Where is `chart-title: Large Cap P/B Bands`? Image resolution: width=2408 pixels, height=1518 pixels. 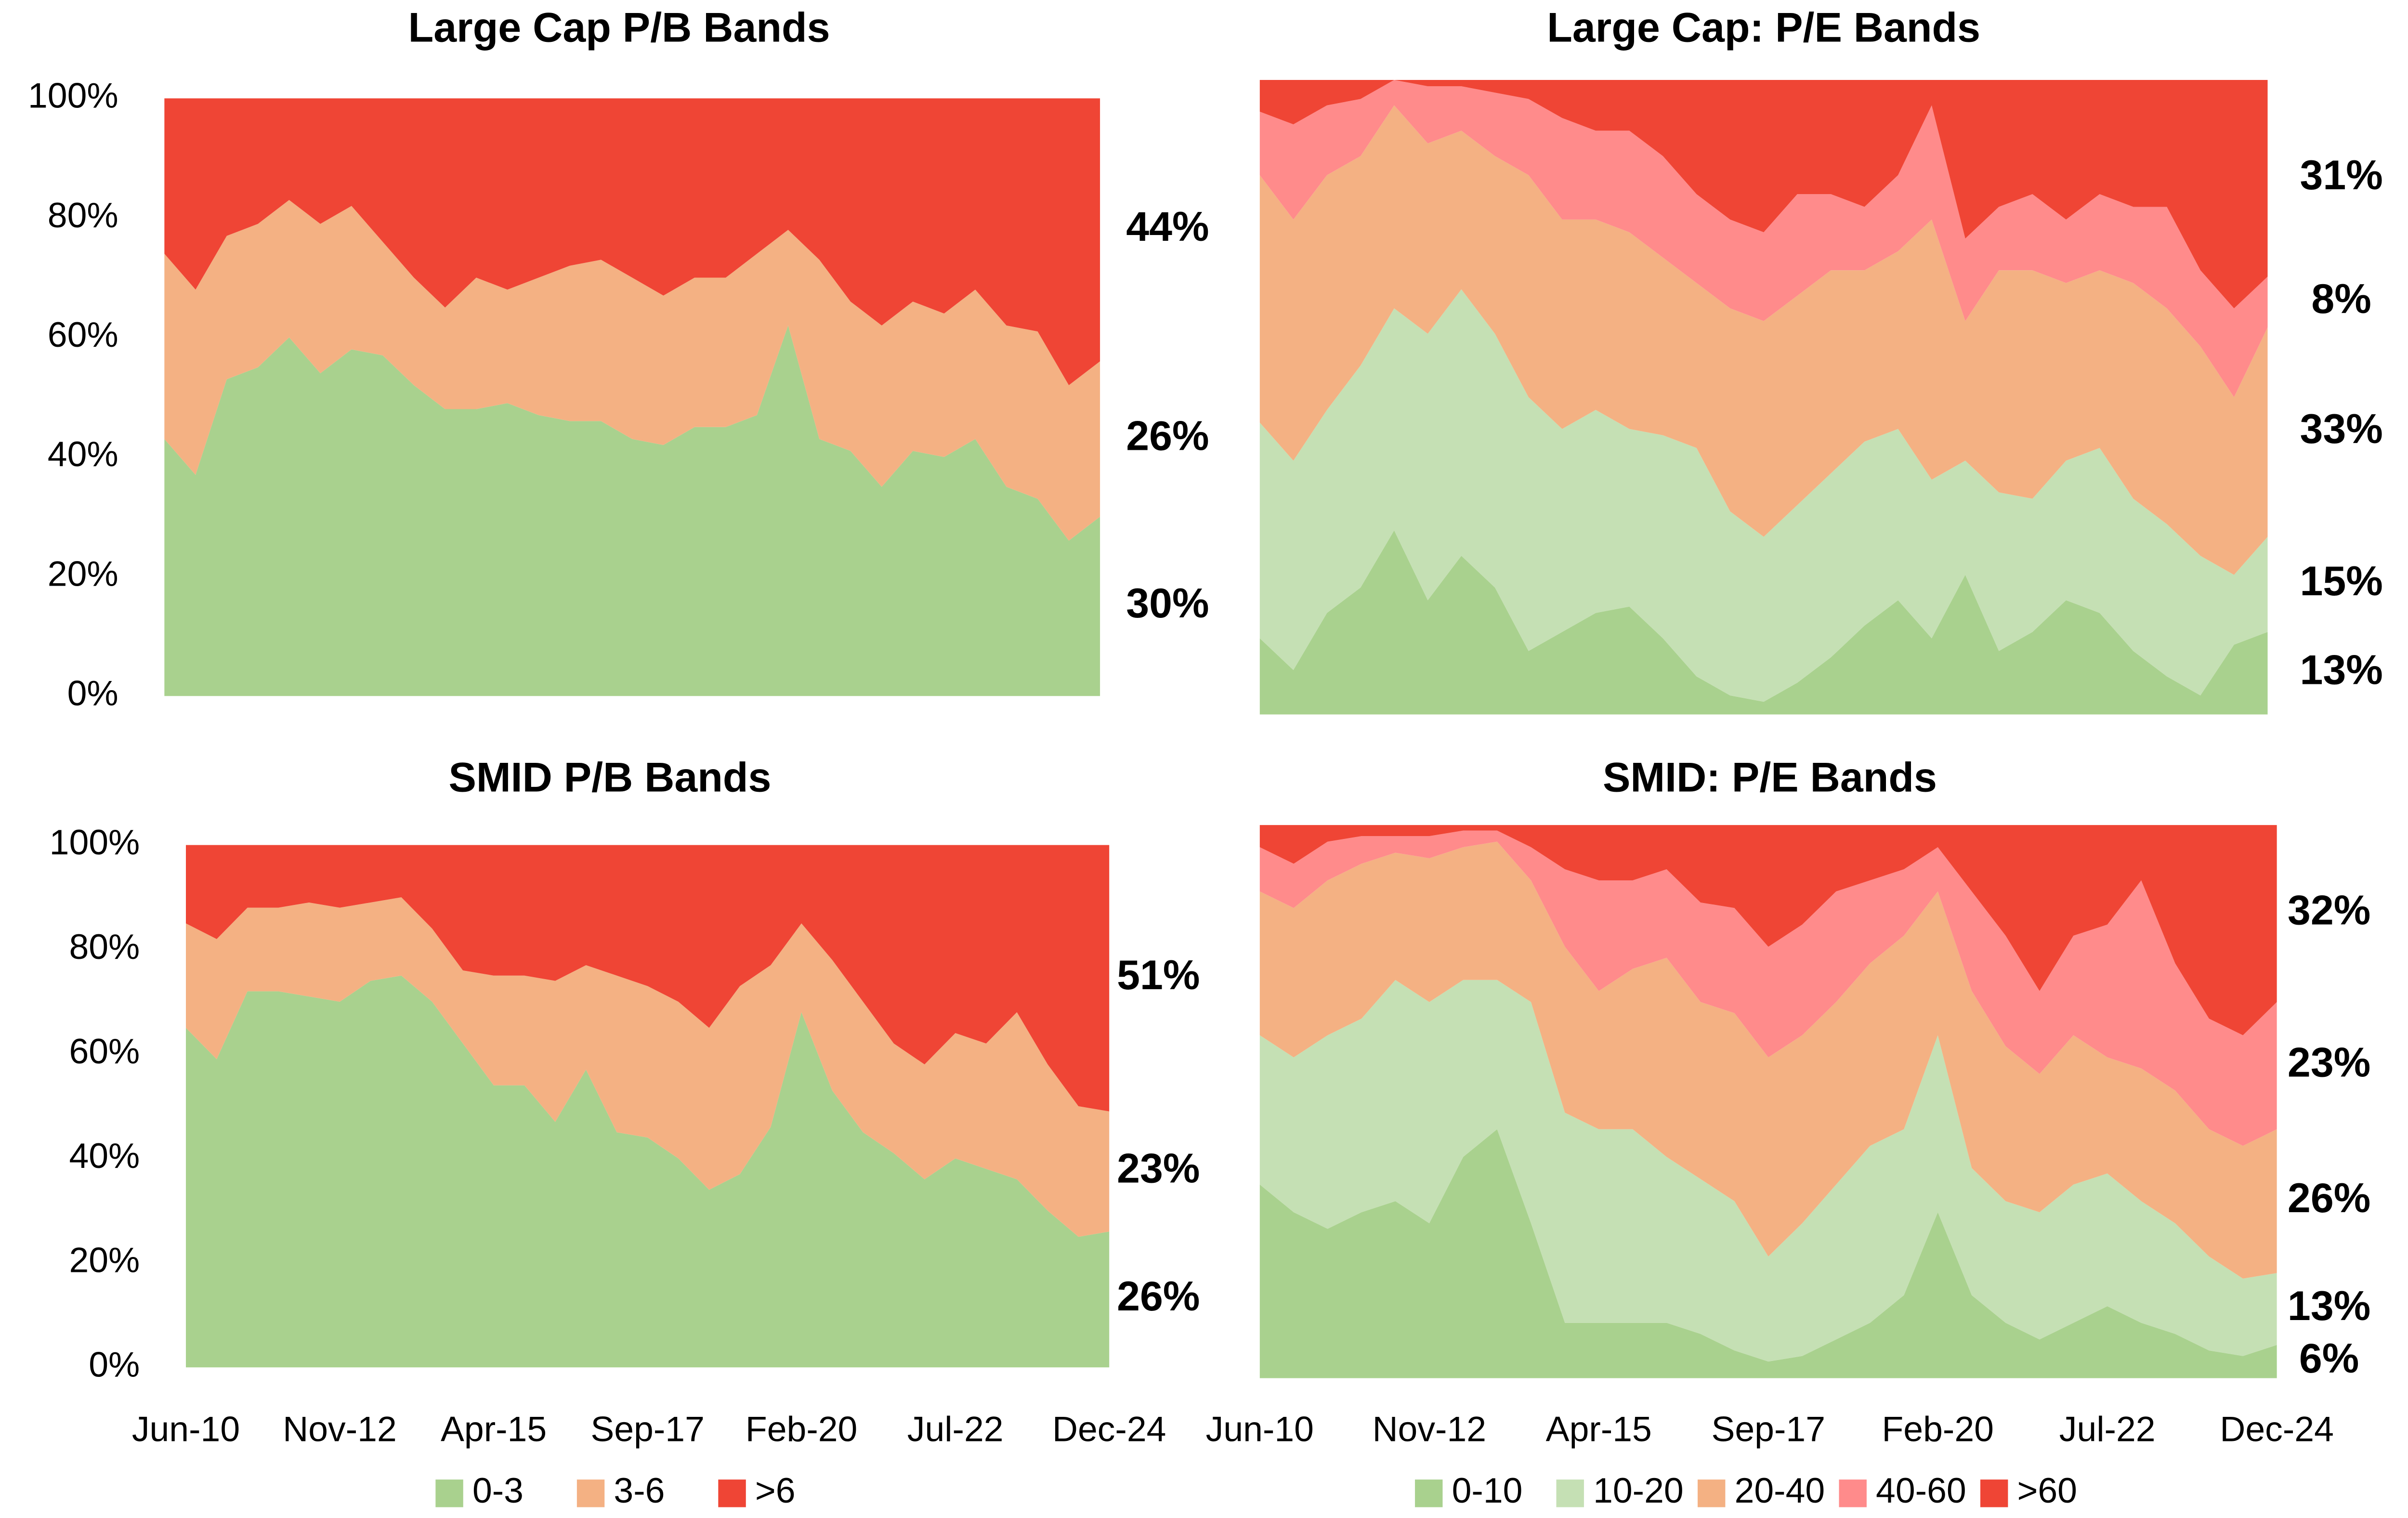 chart-title: Large Cap P/B Bands is located at coordinates (619, 28).